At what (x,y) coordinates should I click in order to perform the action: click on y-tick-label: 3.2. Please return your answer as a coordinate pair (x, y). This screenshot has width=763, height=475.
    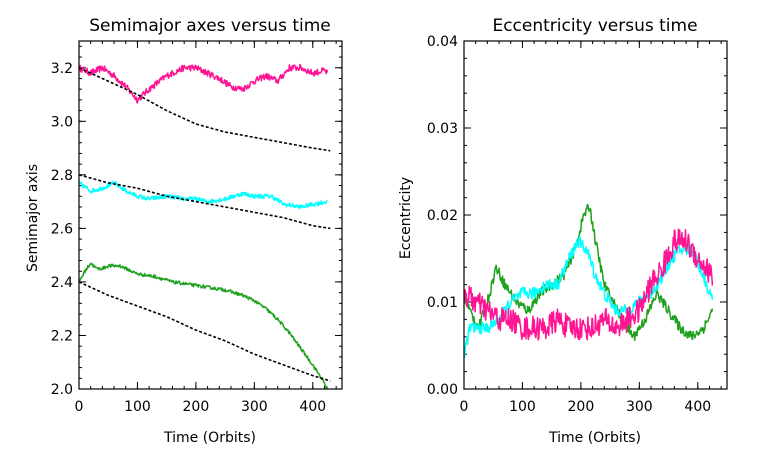
    Looking at the image, I should click on (62, 69).